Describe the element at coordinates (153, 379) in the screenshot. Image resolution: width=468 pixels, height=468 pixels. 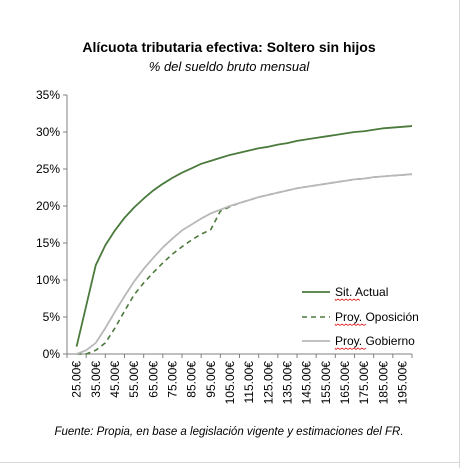
I see `x-tick-label: 65.00€` at that location.